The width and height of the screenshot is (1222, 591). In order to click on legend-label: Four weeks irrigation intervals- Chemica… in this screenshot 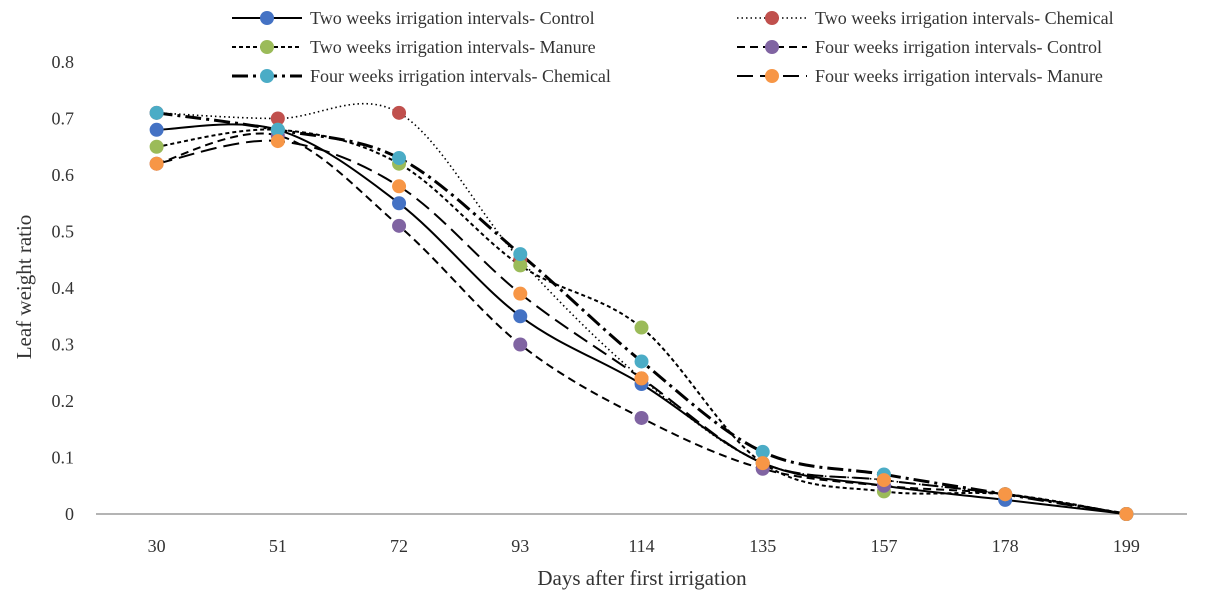, I will do `click(460, 76)`.